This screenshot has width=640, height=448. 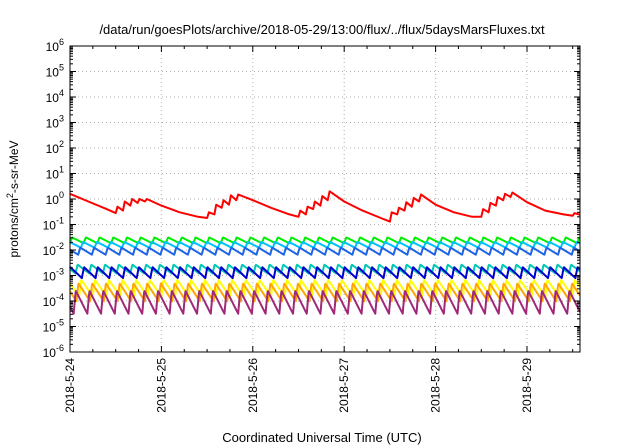 I want to click on y-tick-label: 10⁻⁴, so click(x=53, y=300).